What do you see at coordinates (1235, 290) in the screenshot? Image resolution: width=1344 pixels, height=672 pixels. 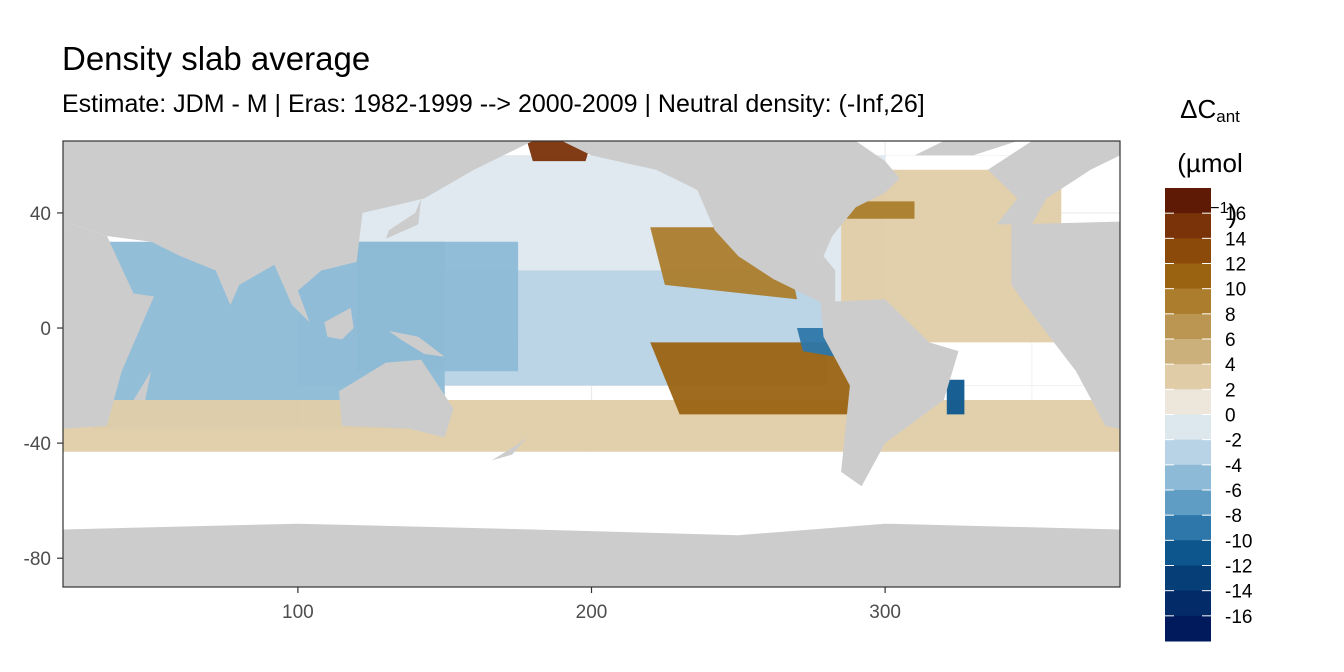 I see `legend-label: 10` at bounding box center [1235, 290].